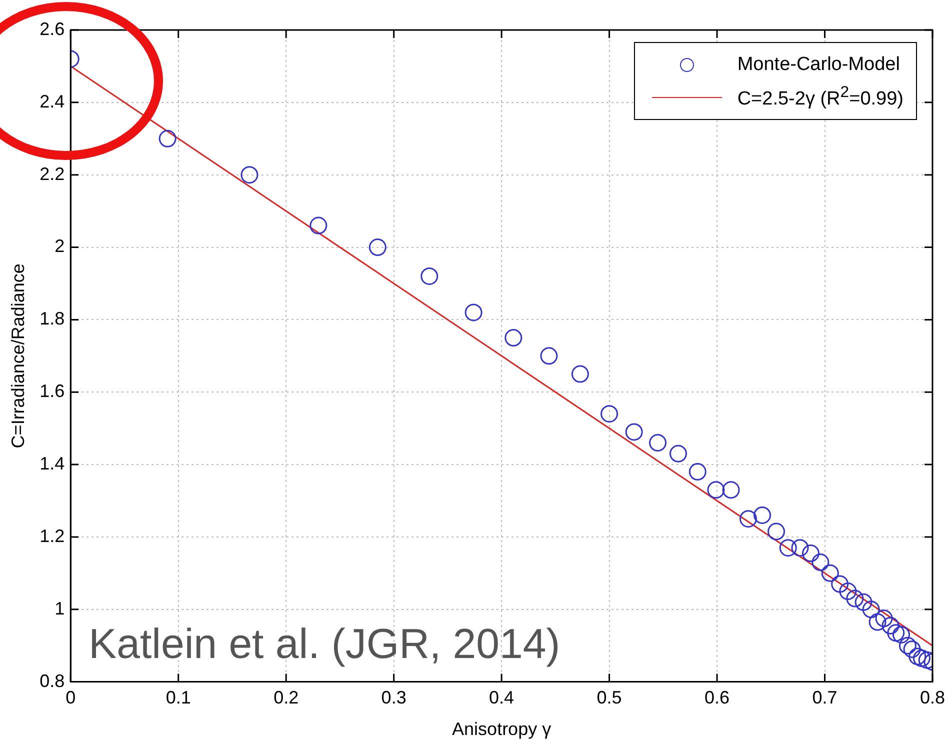 Image resolution: width=951 pixels, height=749 pixels. I want to click on legend-label: C=2.5-2γ (R$^{2}$=0.99), so click(820, 97).